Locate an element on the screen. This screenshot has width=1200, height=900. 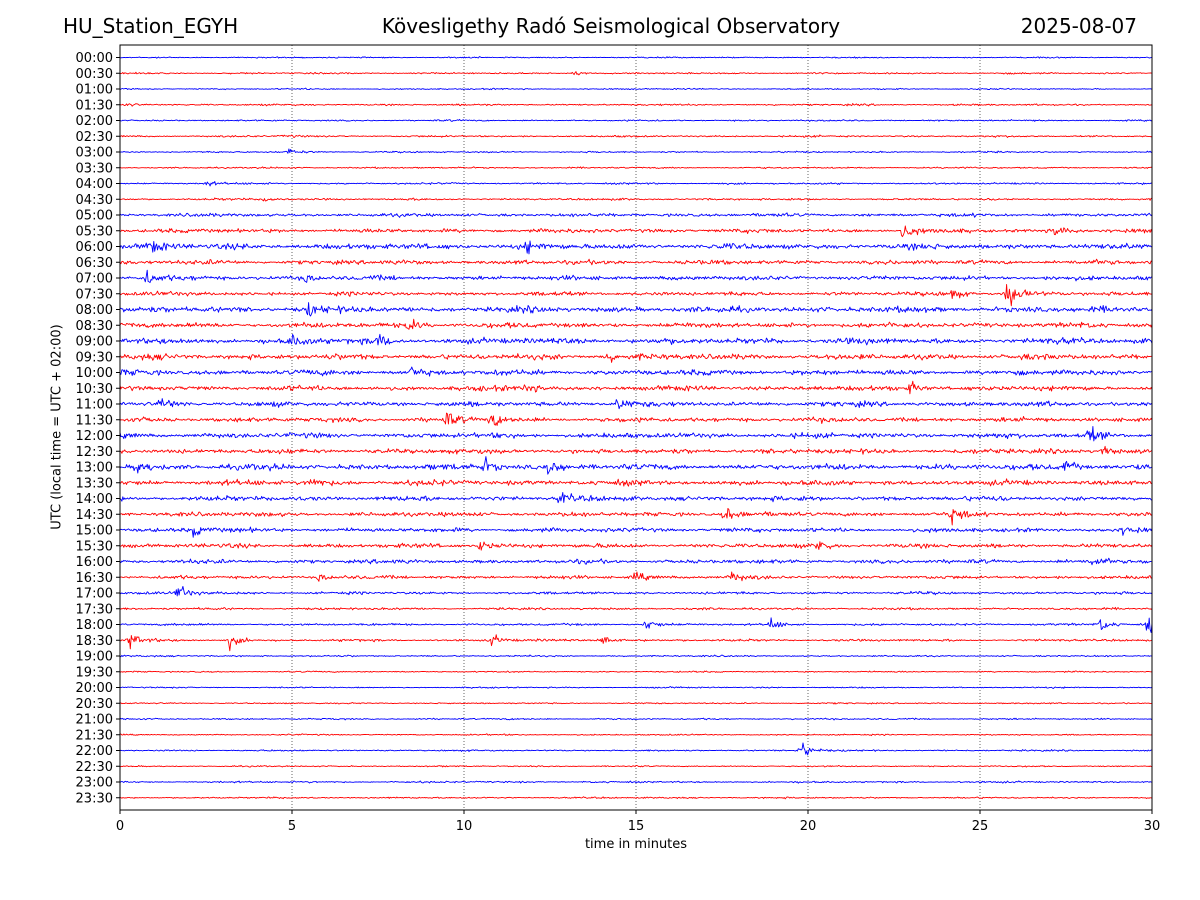
row-label: 07:00 is located at coordinates (94, 279).